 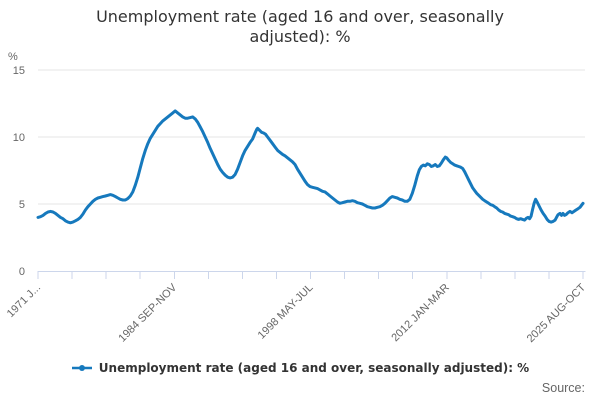 I want to click on y-axis-unit-label: %, so click(x=13, y=57).